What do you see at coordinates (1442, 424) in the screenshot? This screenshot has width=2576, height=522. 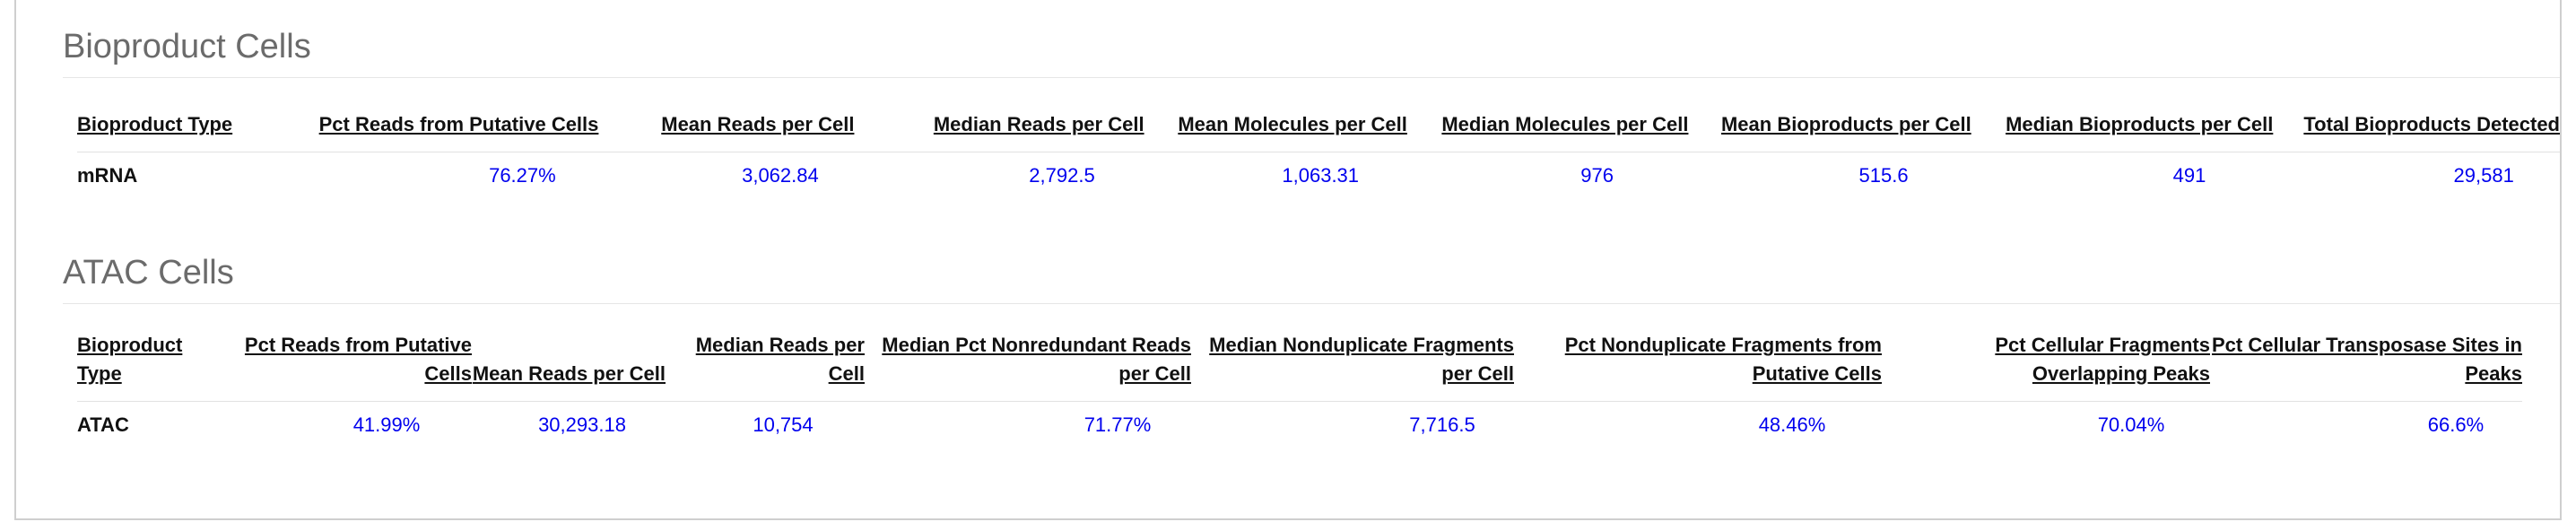 I see `cell-median-nonduplicate-fragments: 7,716.5` at bounding box center [1442, 424].